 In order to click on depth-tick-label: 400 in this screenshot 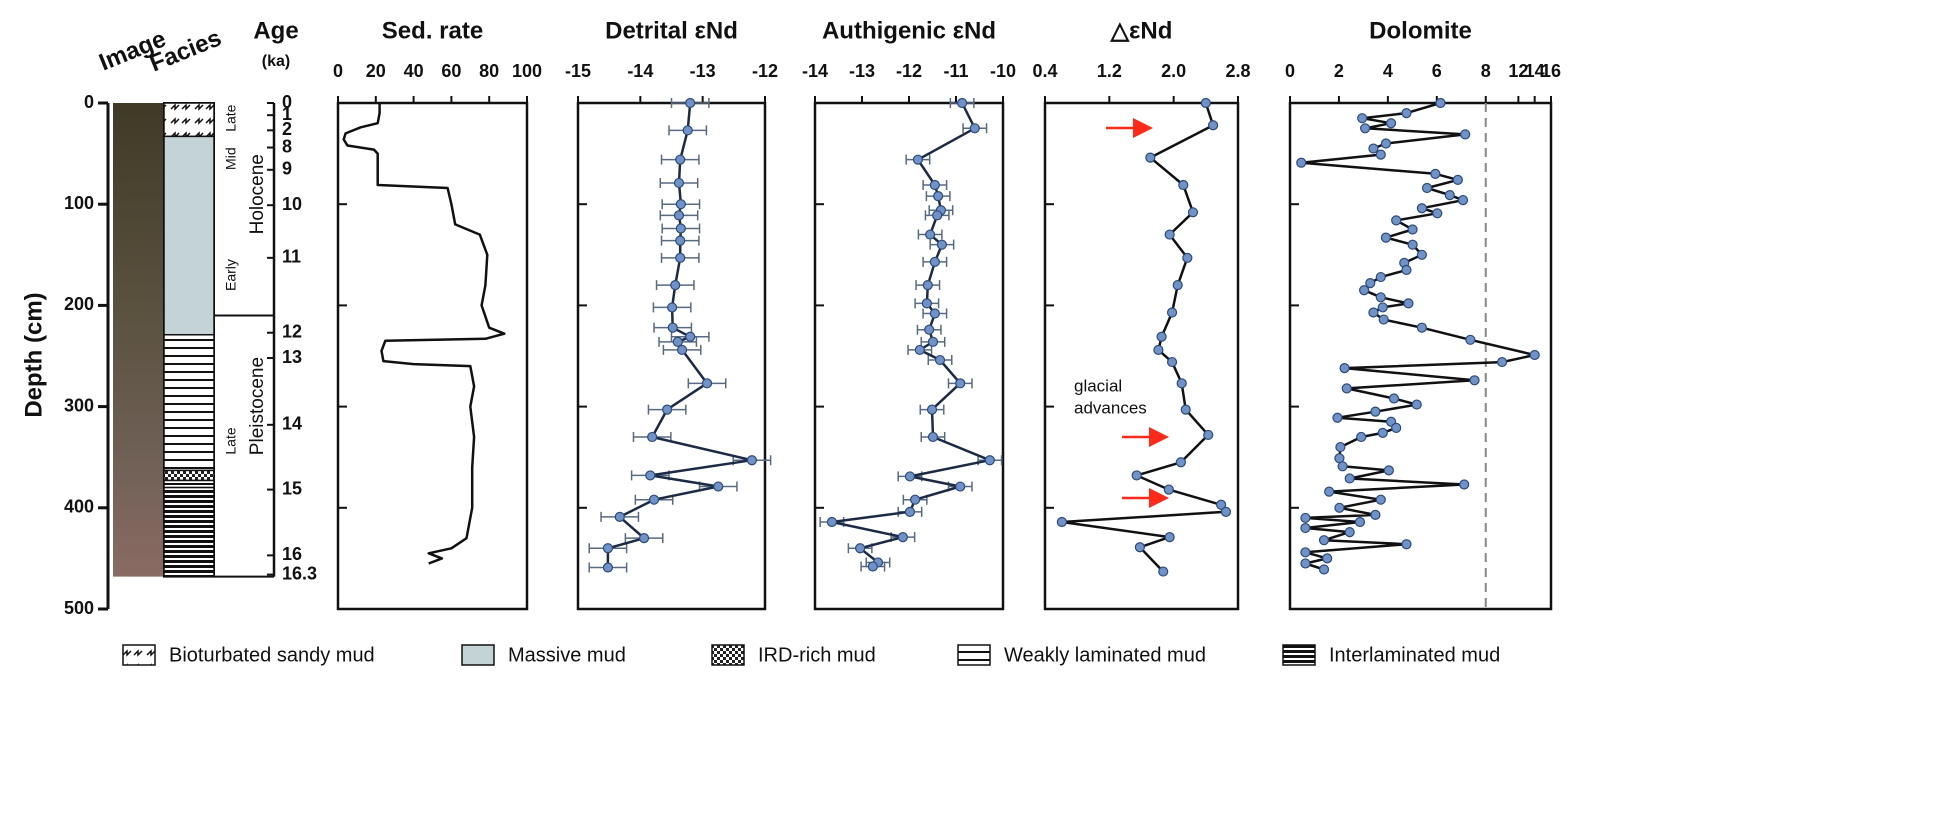, I will do `click(79, 507)`.